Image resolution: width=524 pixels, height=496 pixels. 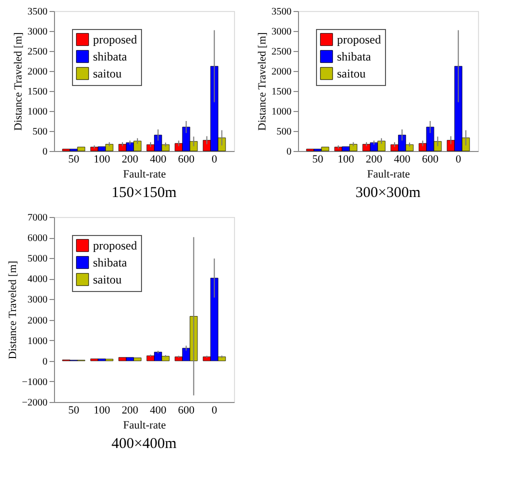 What do you see at coordinates (38, 280) in the screenshot?
I see `y-tick-label: 4000` at bounding box center [38, 280].